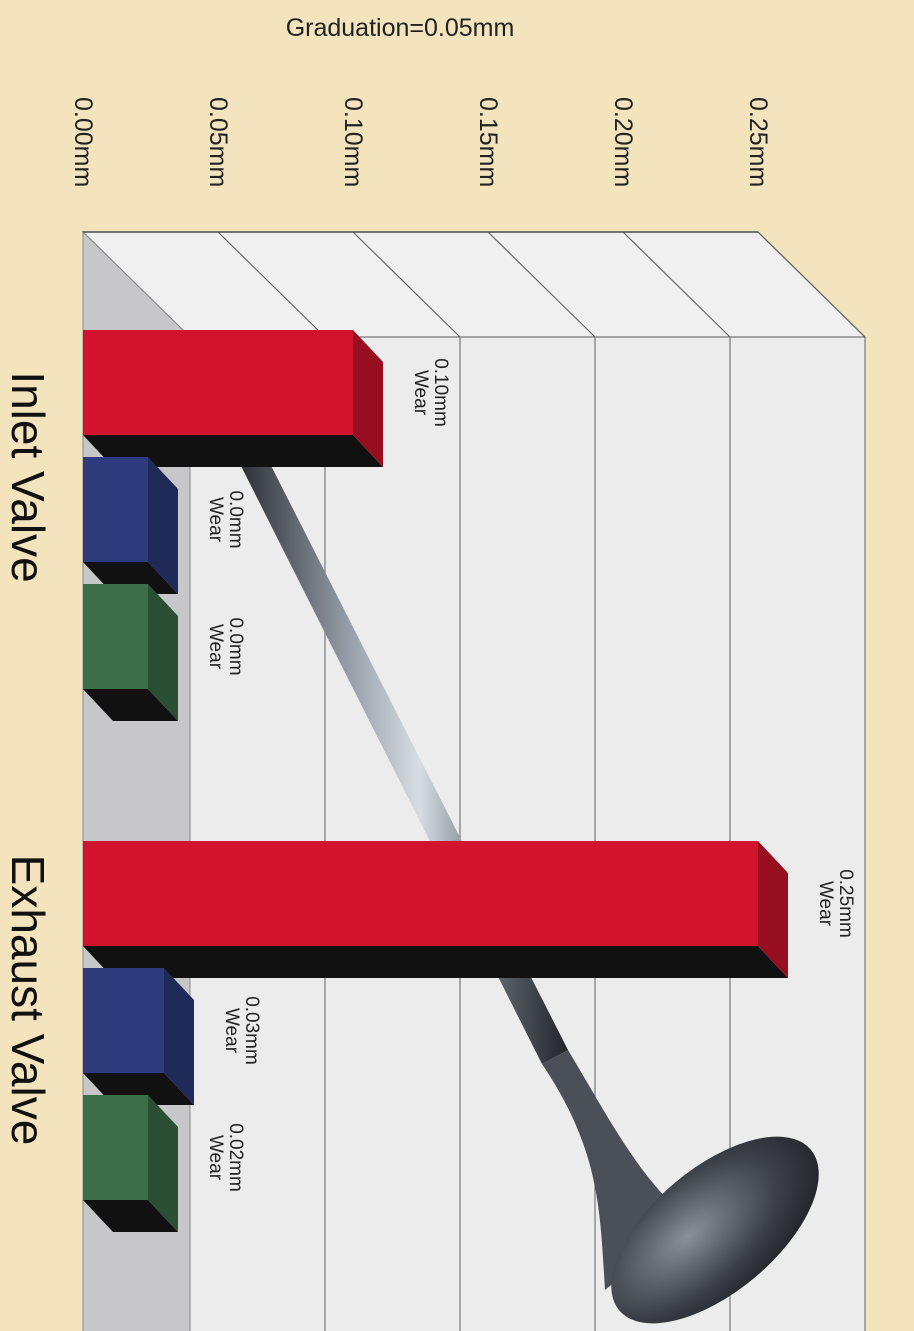  Describe the element at coordinates (218, 142) in the screenshot. I see `tick-label: 0.05mm` at that location.